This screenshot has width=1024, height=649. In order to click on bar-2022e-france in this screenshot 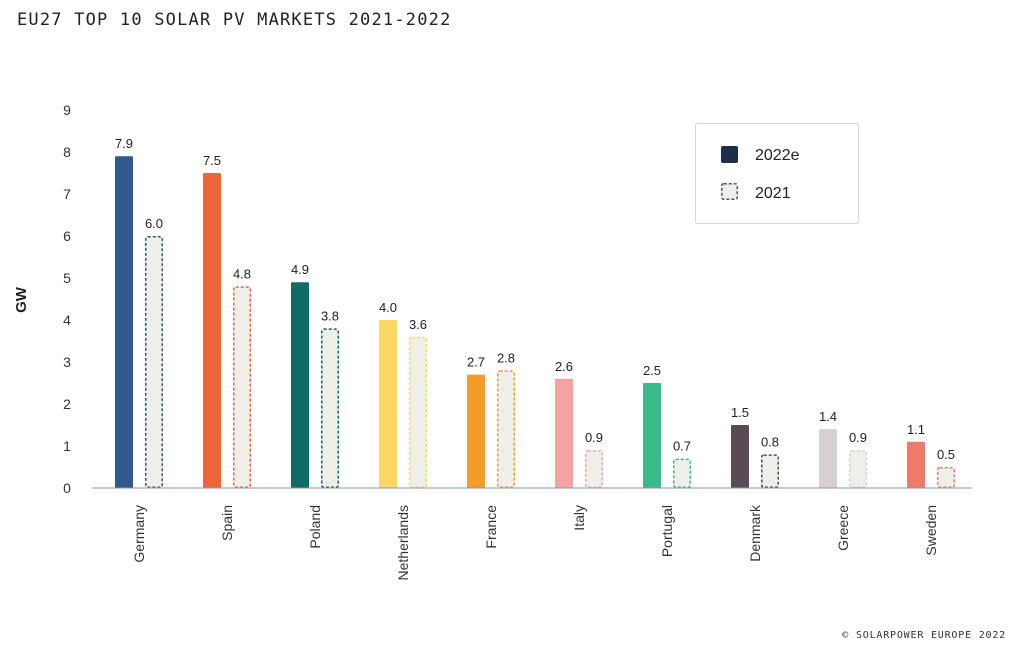, I will do `click(476, 431)`.